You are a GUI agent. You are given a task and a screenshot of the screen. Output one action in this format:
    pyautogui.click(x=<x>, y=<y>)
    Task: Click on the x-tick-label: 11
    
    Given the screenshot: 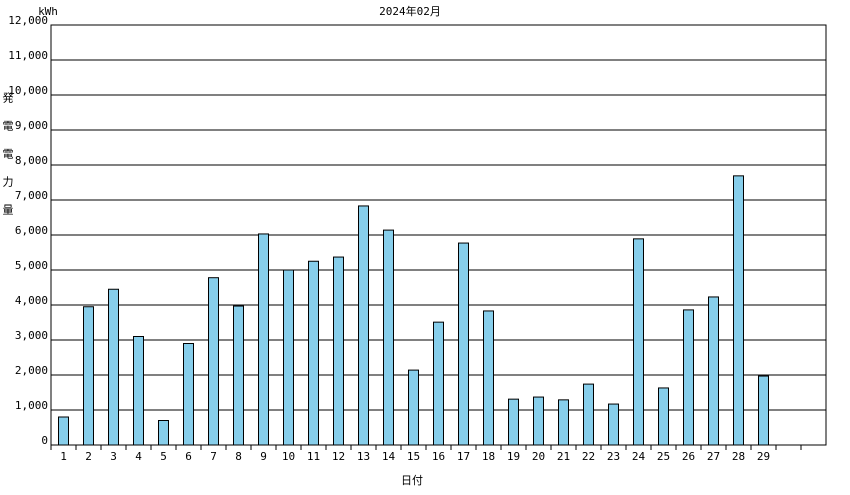 What is the action you would take?
    pyautogui.click(x=313, y=456)
    